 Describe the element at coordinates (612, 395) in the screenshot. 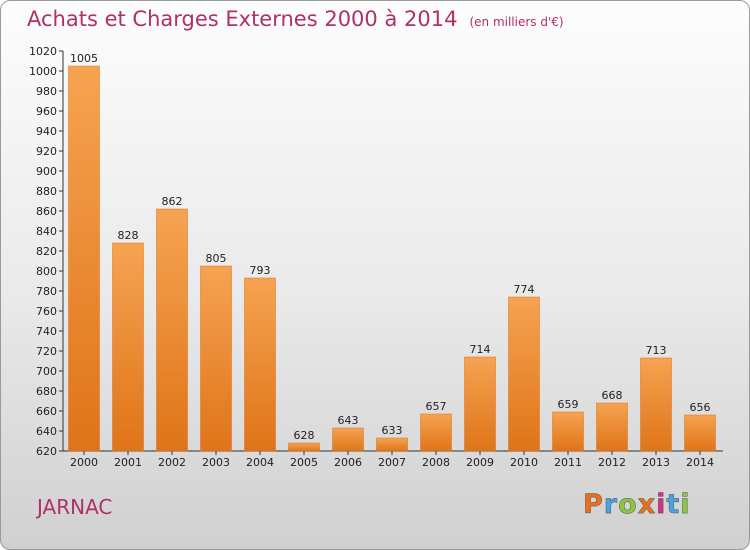

I see `bar-value-label: 668` at that location.